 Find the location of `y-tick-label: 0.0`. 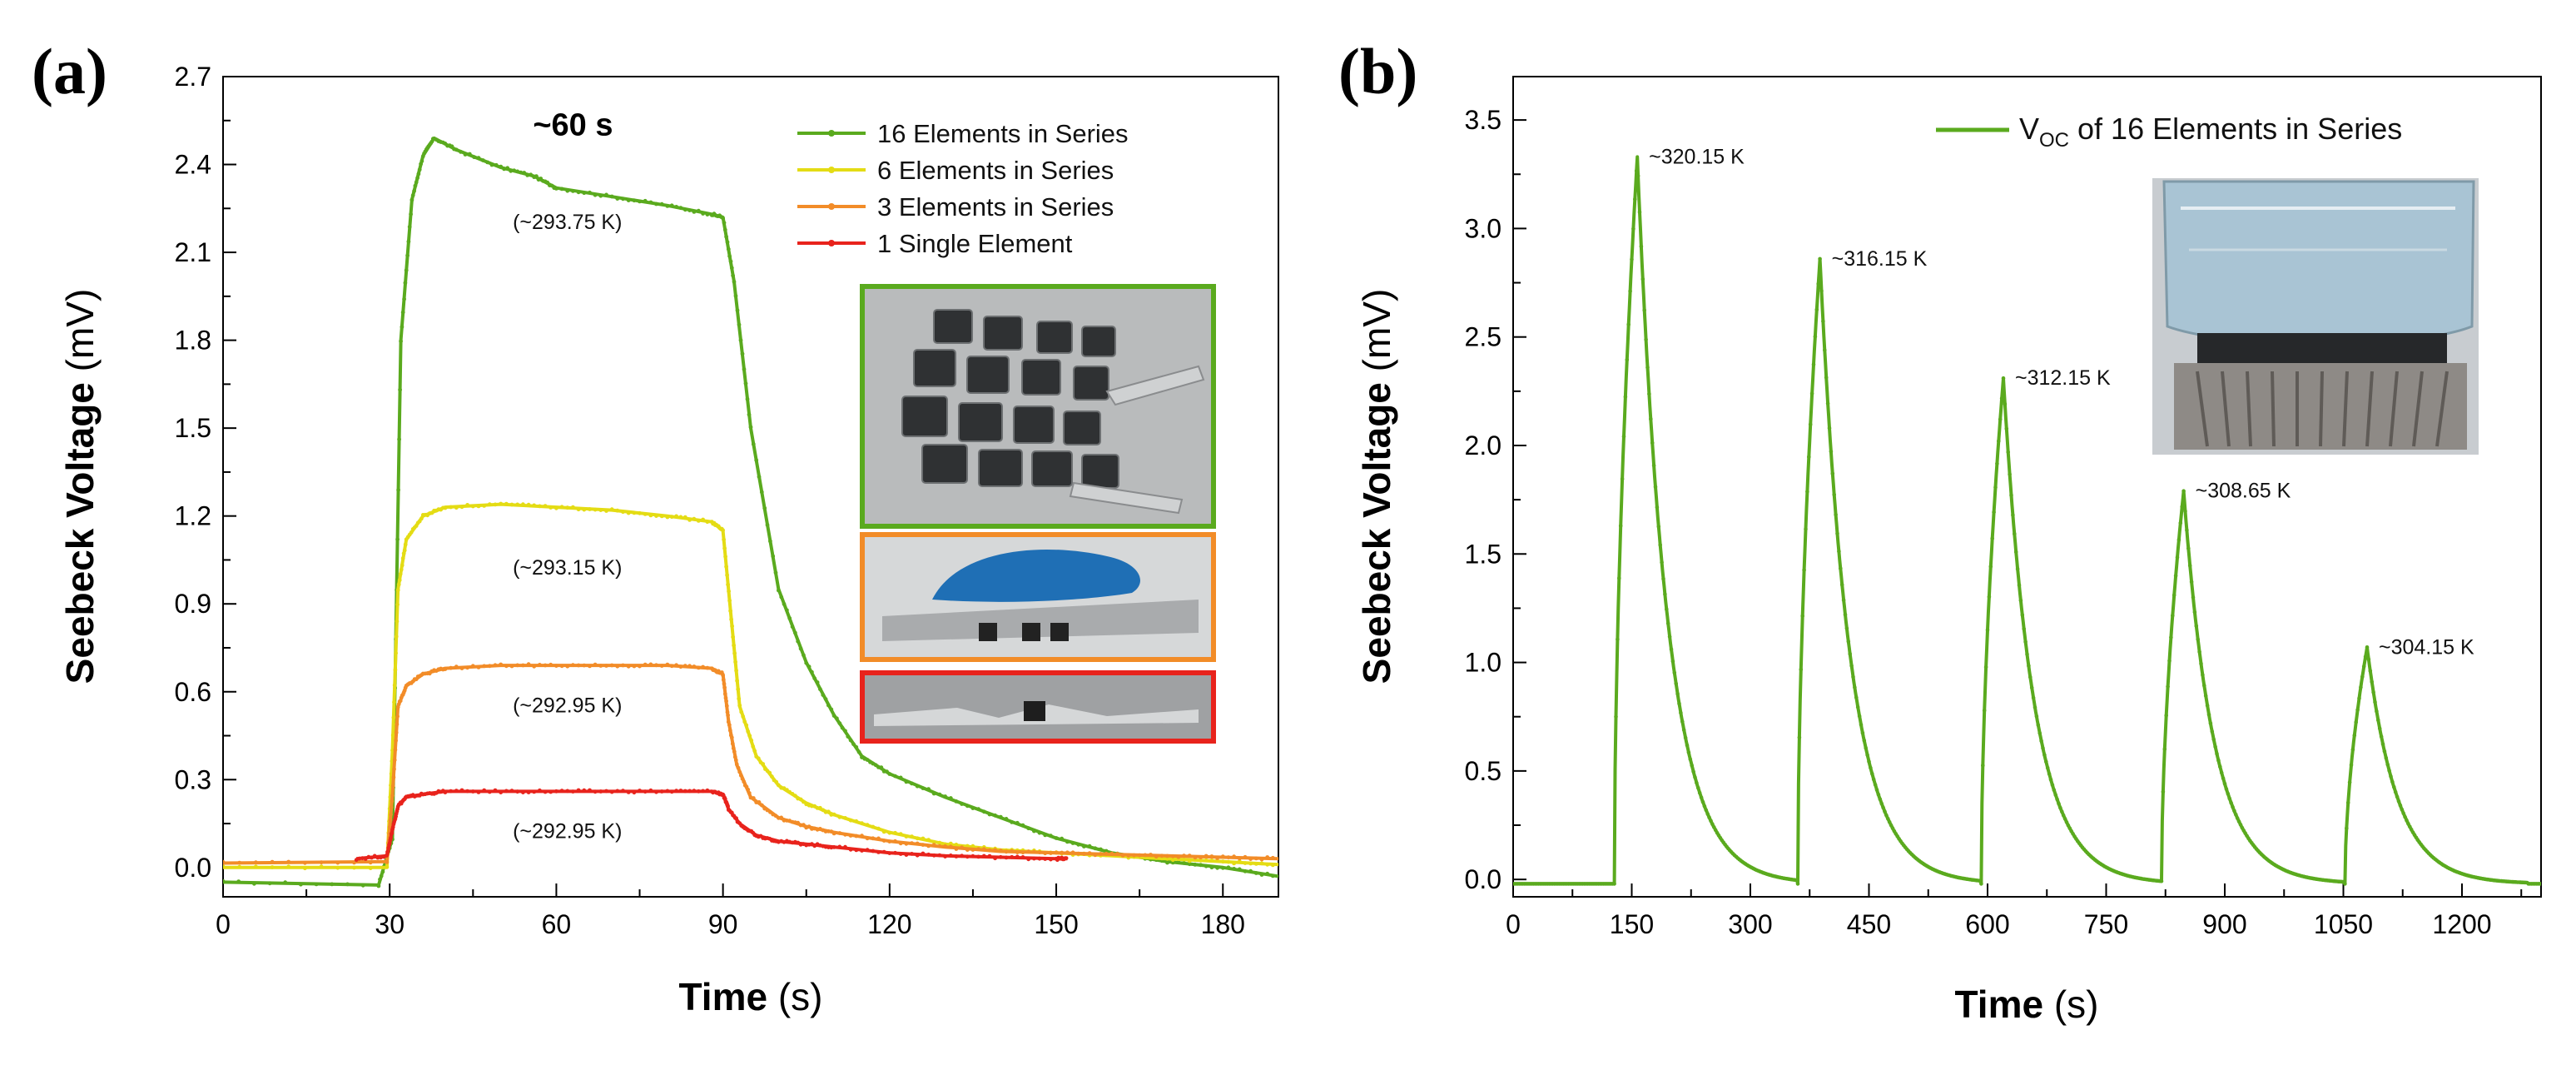

y-tick-label: 0.0 is located at coordinates (1483, 879).